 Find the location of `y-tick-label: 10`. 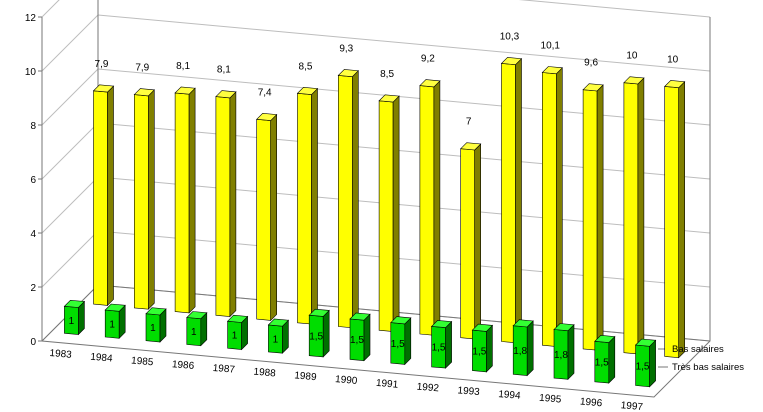

y-tick-label: 10 is located at coordinates (31, 72).